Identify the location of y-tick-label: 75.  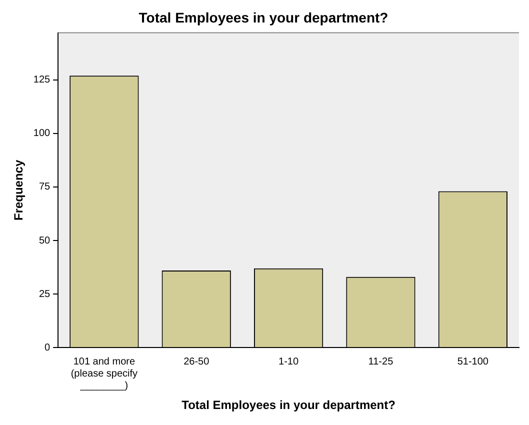
(44, 187).